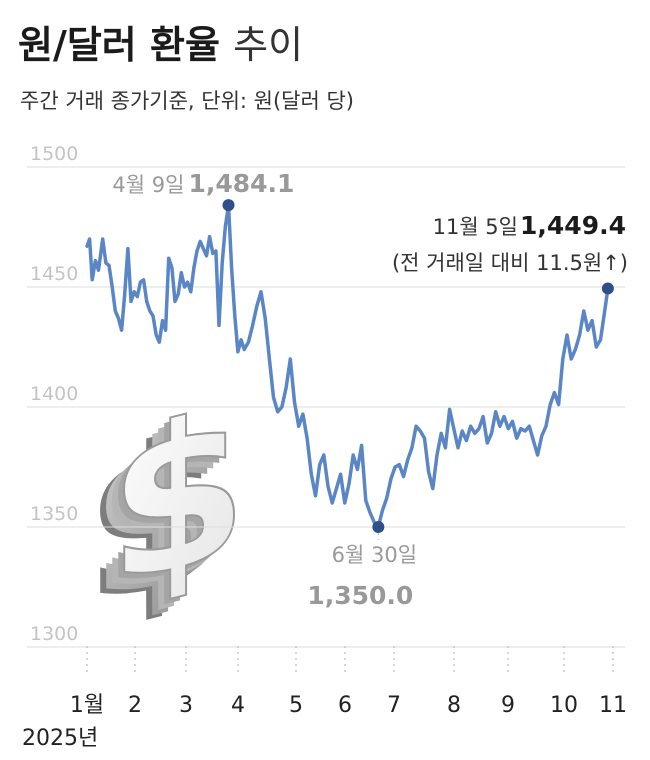 Image resolution: width=650 pixels, height=760 pixels. Describe the element at coordinates (87, 705) in the screenshot. I see `x-tick-label: 1월` at that location.